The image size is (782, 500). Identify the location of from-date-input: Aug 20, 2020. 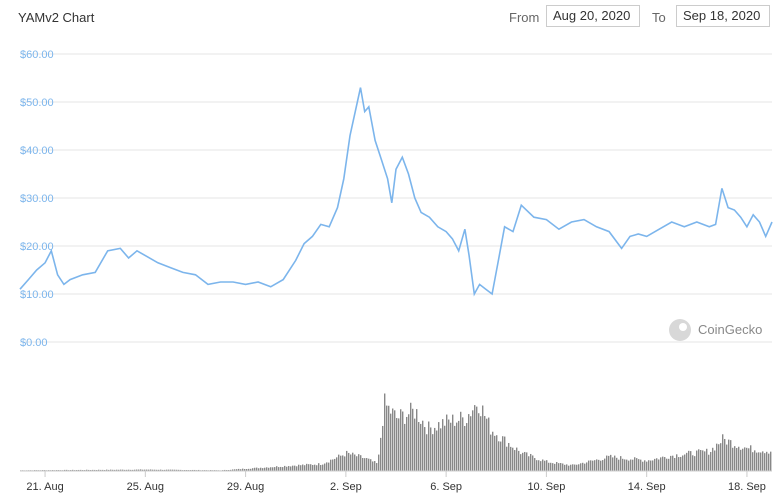
(593, 16).